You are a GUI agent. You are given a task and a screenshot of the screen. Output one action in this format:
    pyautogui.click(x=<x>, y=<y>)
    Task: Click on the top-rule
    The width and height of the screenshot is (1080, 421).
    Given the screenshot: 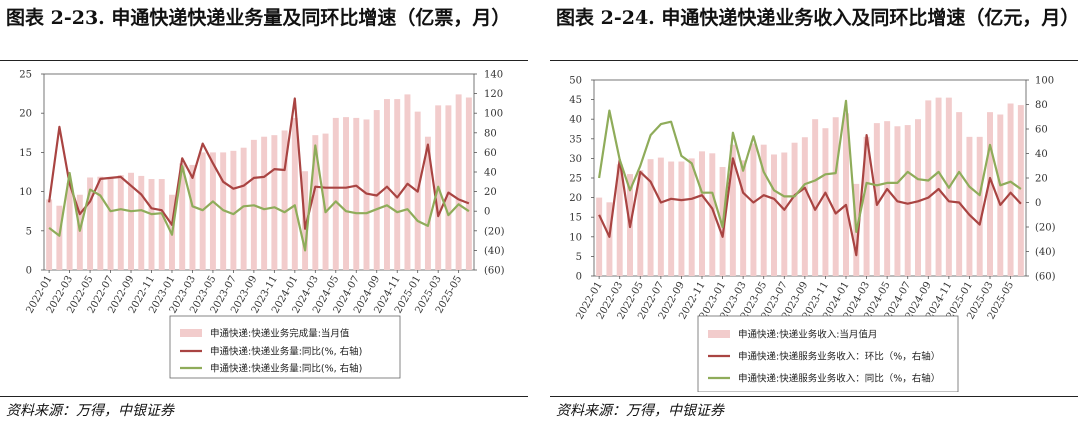 What is the action you would take?
    pyautogui.click(x=814, y=60)
    